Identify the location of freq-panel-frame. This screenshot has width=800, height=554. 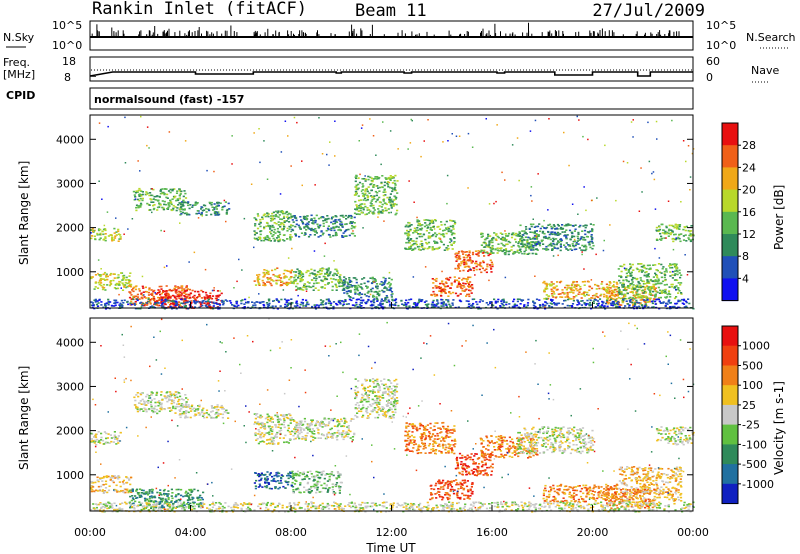
(391, 69).